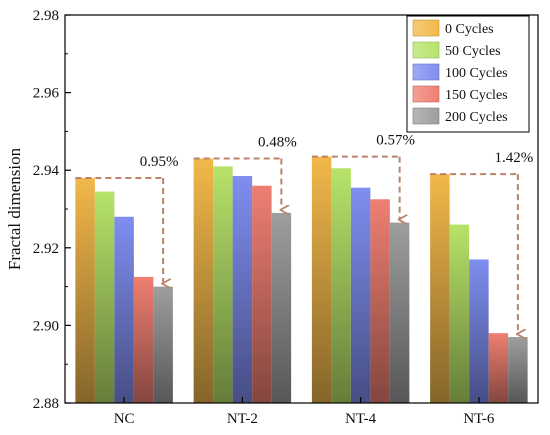 Image resolution: width=550 pixels, height=435 pixels. Describe the element at coordinates (46, 16) in the screenshot. I see `y-tick-label-5: 2.98` at that location.